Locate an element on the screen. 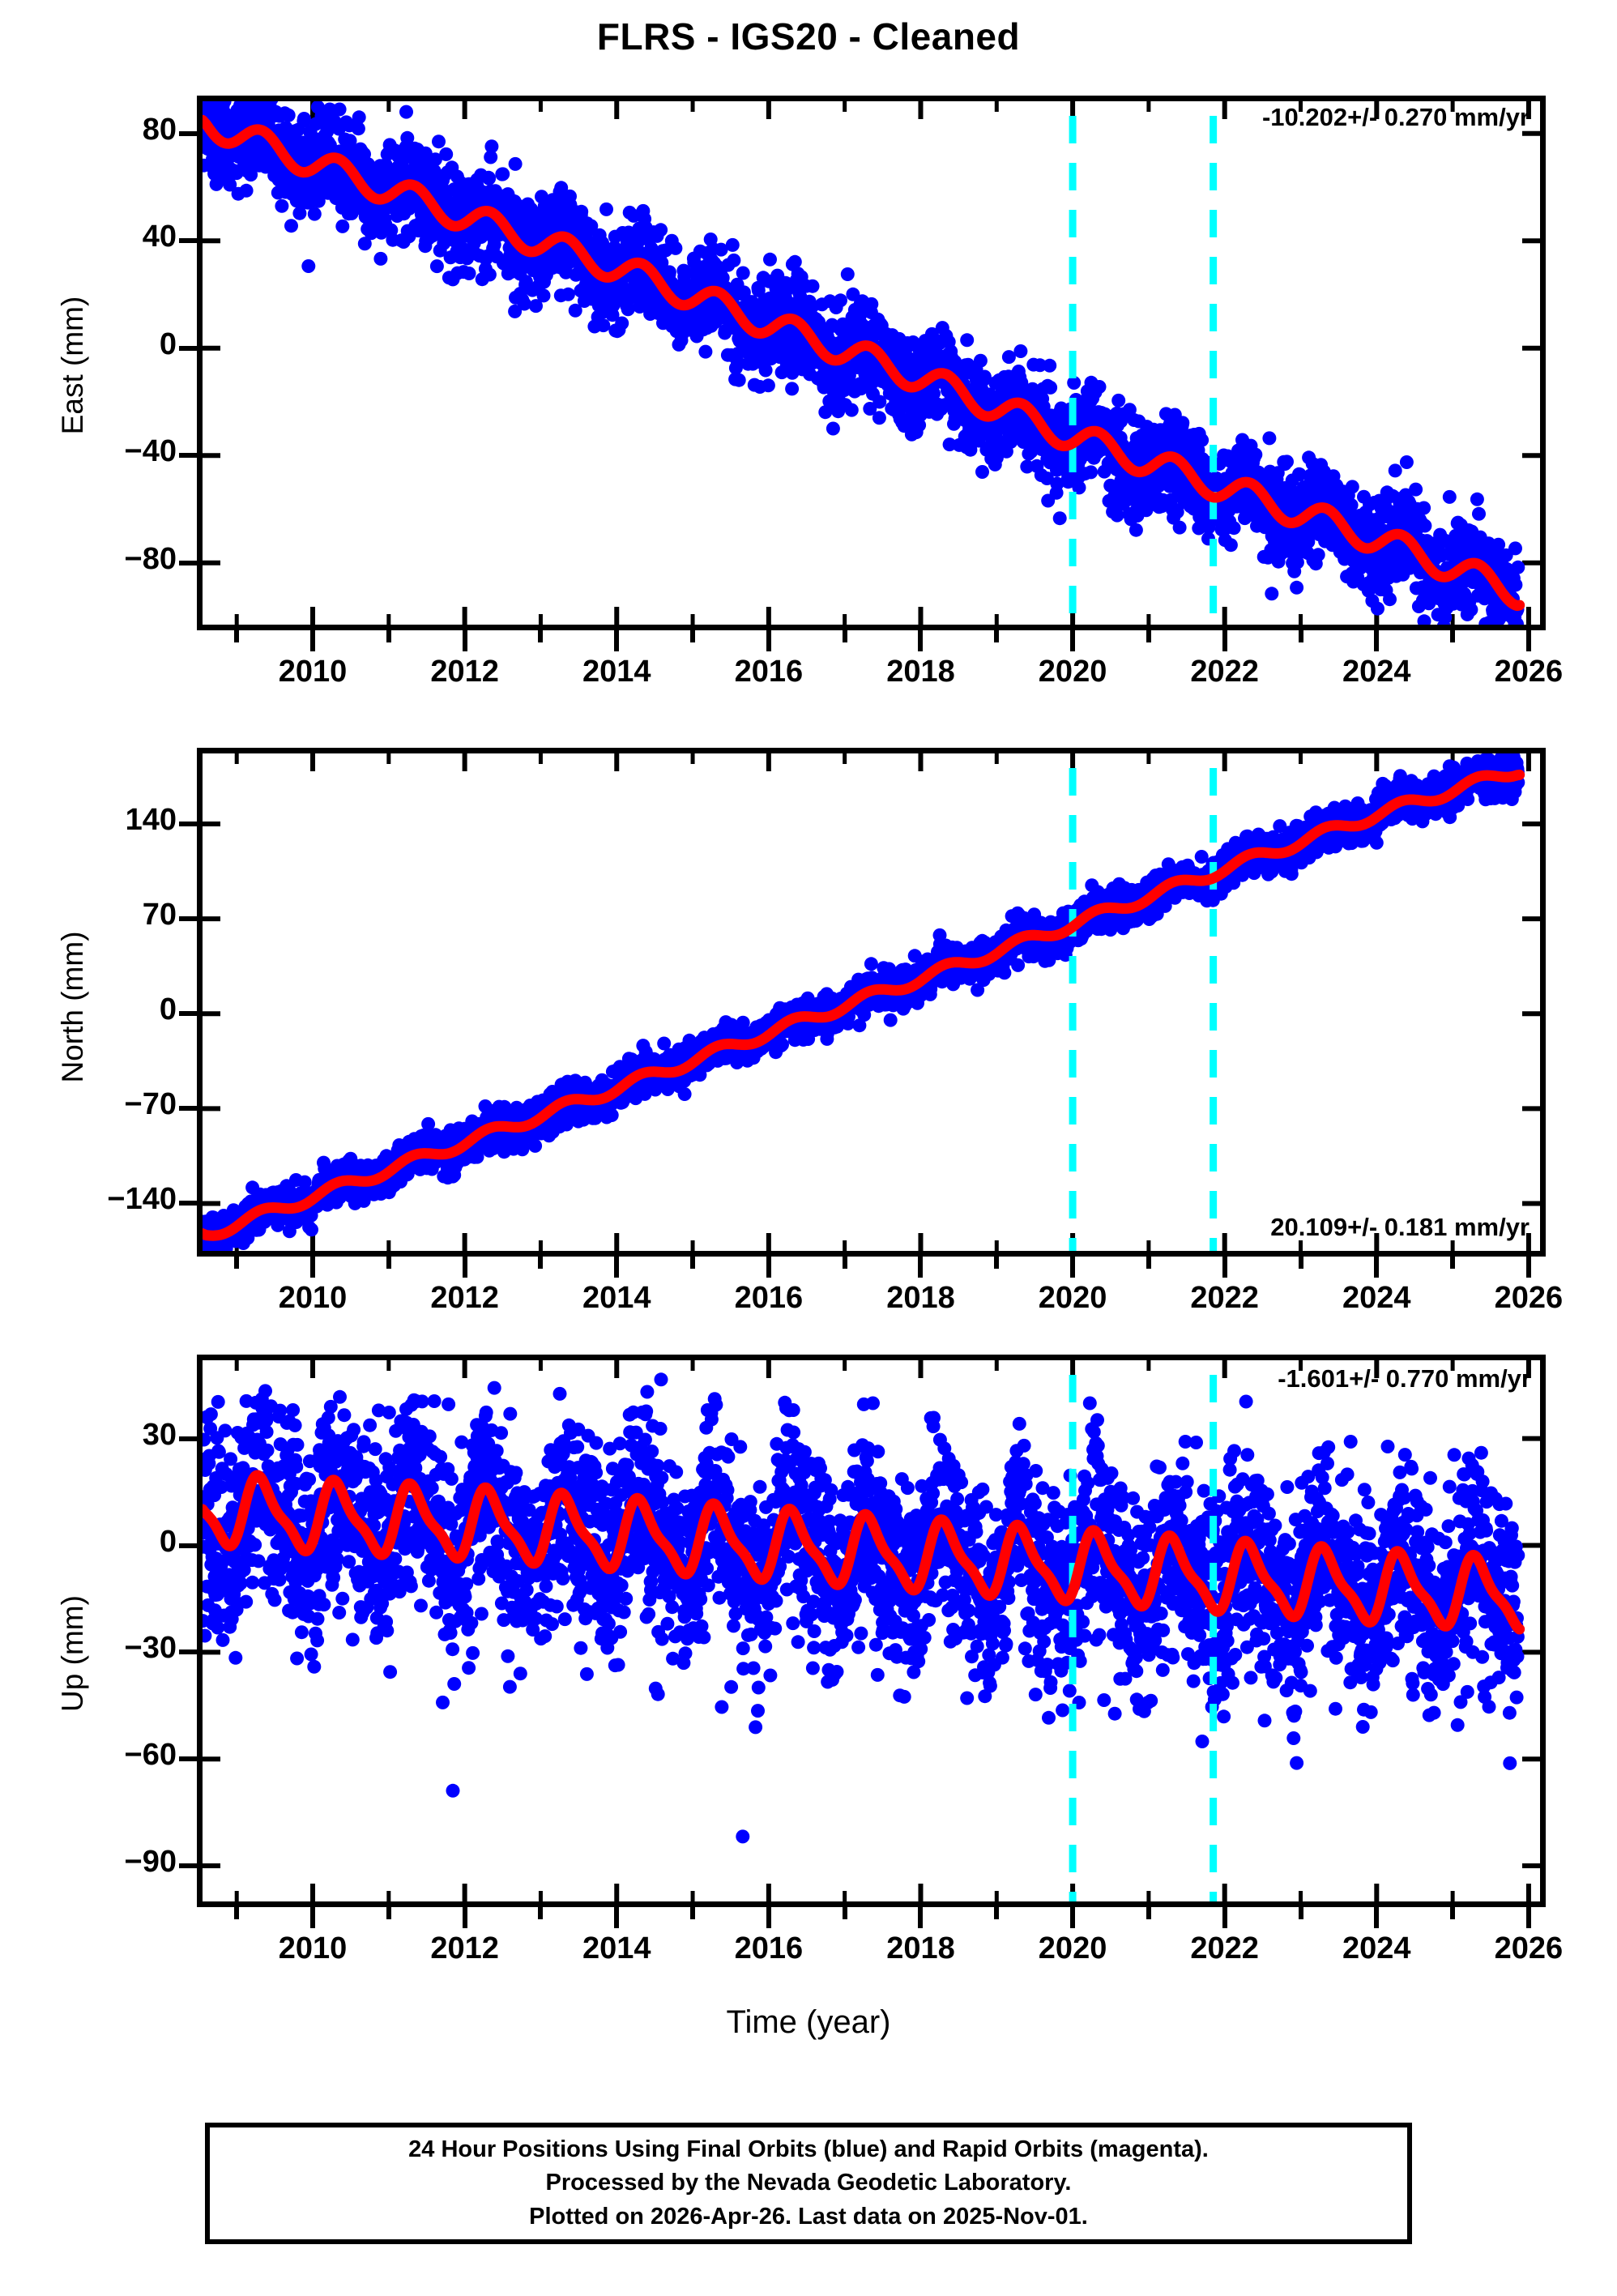 The width and height of the screenshot is (1617, 2296). up-xtick-label: 2024 is located at coordinates (1376, 1948).